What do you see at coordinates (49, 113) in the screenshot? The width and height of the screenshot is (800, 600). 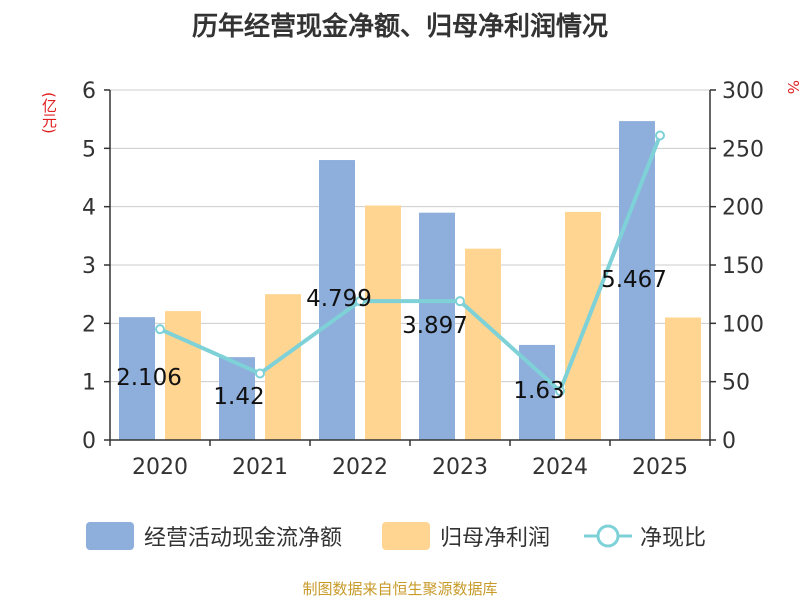 I see `left-axis-unit: (亿元)` at bounding box center [49, 113].